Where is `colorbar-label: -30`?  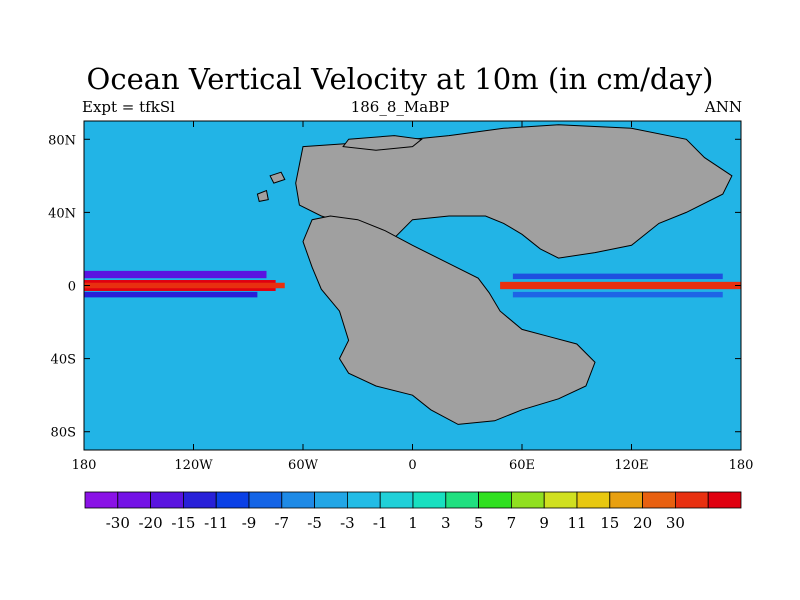 colorbar-label: -30 is located at coordinates (118, 523).